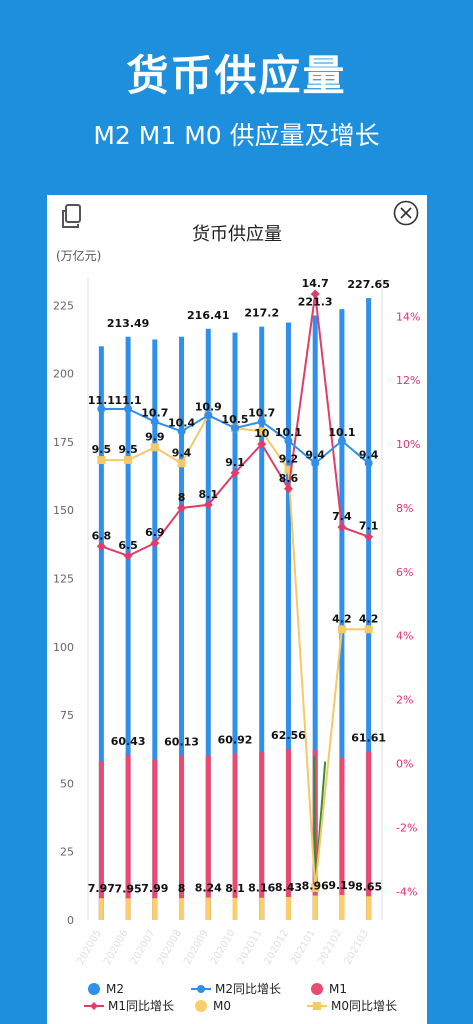 The image size is (473, 1024). What do you see at coordinates (67, 852) in the screenshot?
I see `y-tick-left-label: 25` at bounding box center [67, 852].